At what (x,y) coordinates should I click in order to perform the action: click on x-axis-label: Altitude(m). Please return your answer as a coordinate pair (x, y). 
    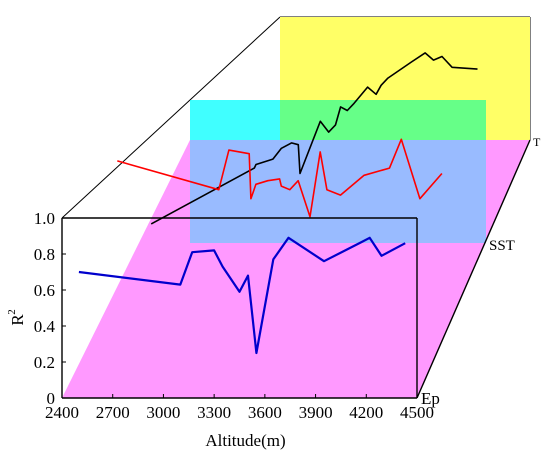
    Looking at the image, I should click on (245, 440).